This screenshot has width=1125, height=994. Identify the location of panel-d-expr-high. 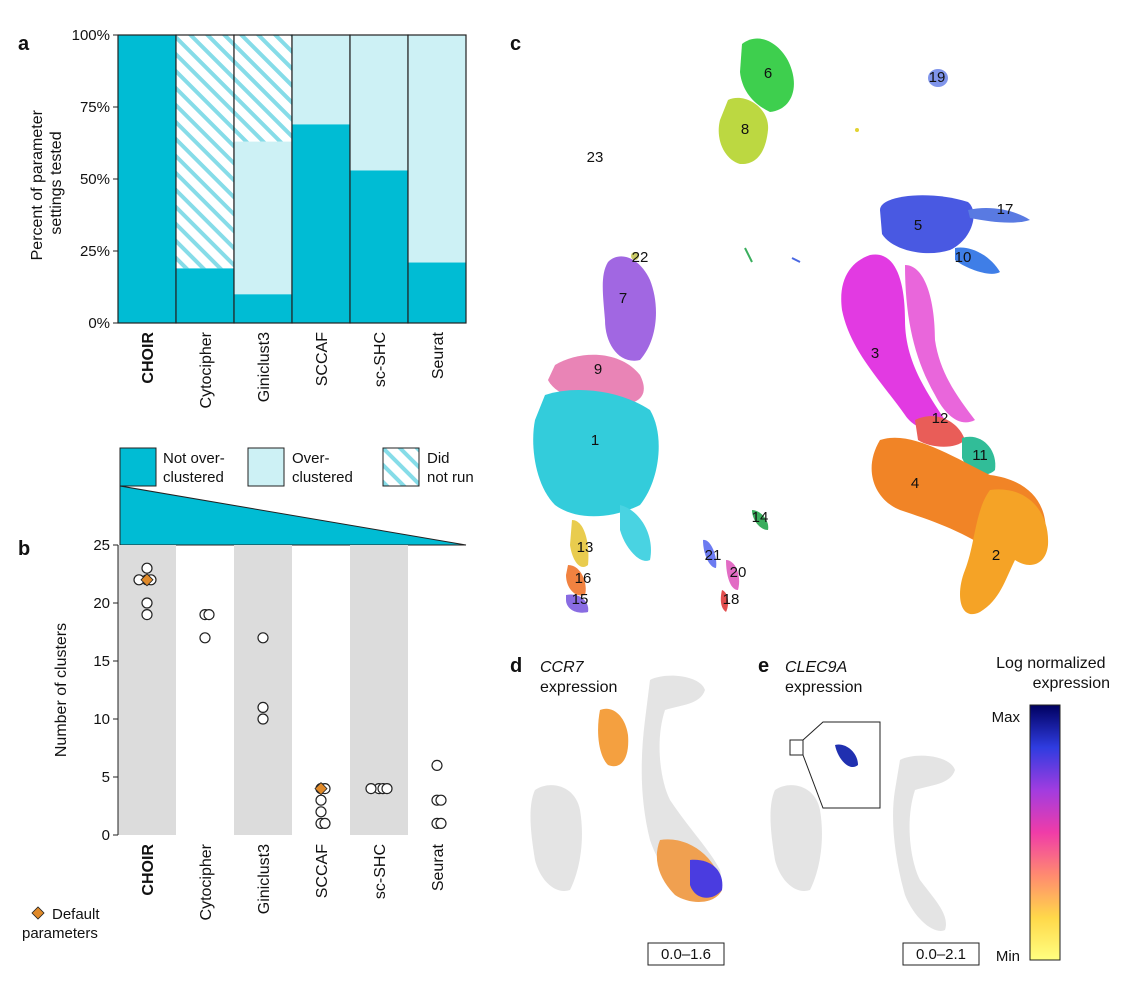
(706, 878).